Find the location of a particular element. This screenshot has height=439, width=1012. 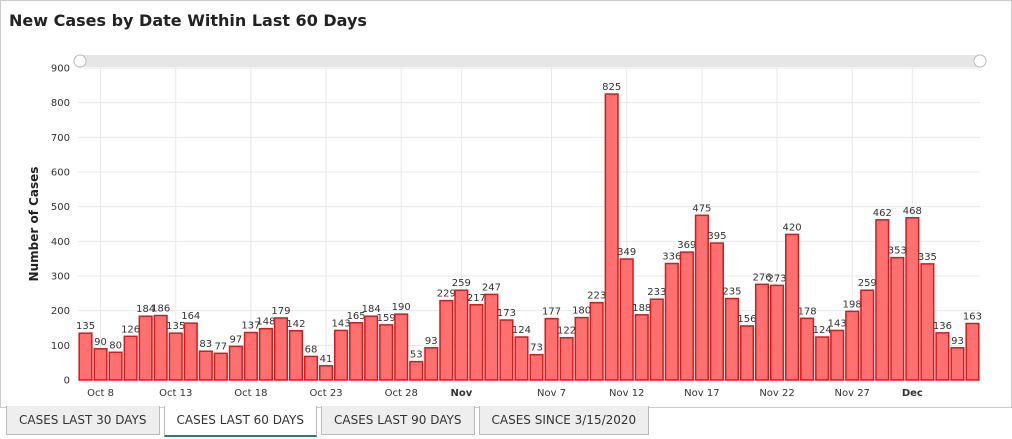

data-label: 73 is located at coordinates (536, 348).